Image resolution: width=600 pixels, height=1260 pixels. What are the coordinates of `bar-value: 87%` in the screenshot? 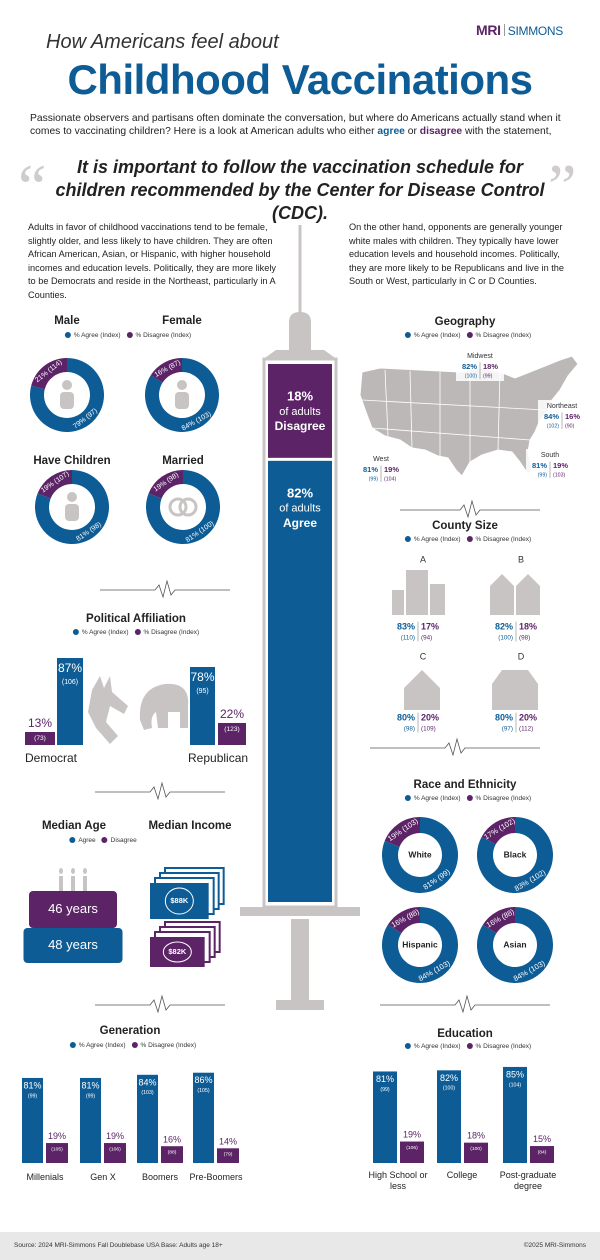 It's located at (70, 668).